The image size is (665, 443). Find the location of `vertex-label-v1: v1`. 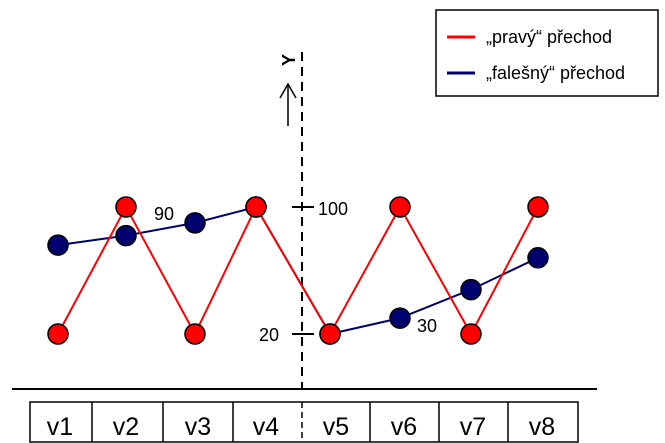

vertex-label-v1: v1 is located at coordinates (60, 427).